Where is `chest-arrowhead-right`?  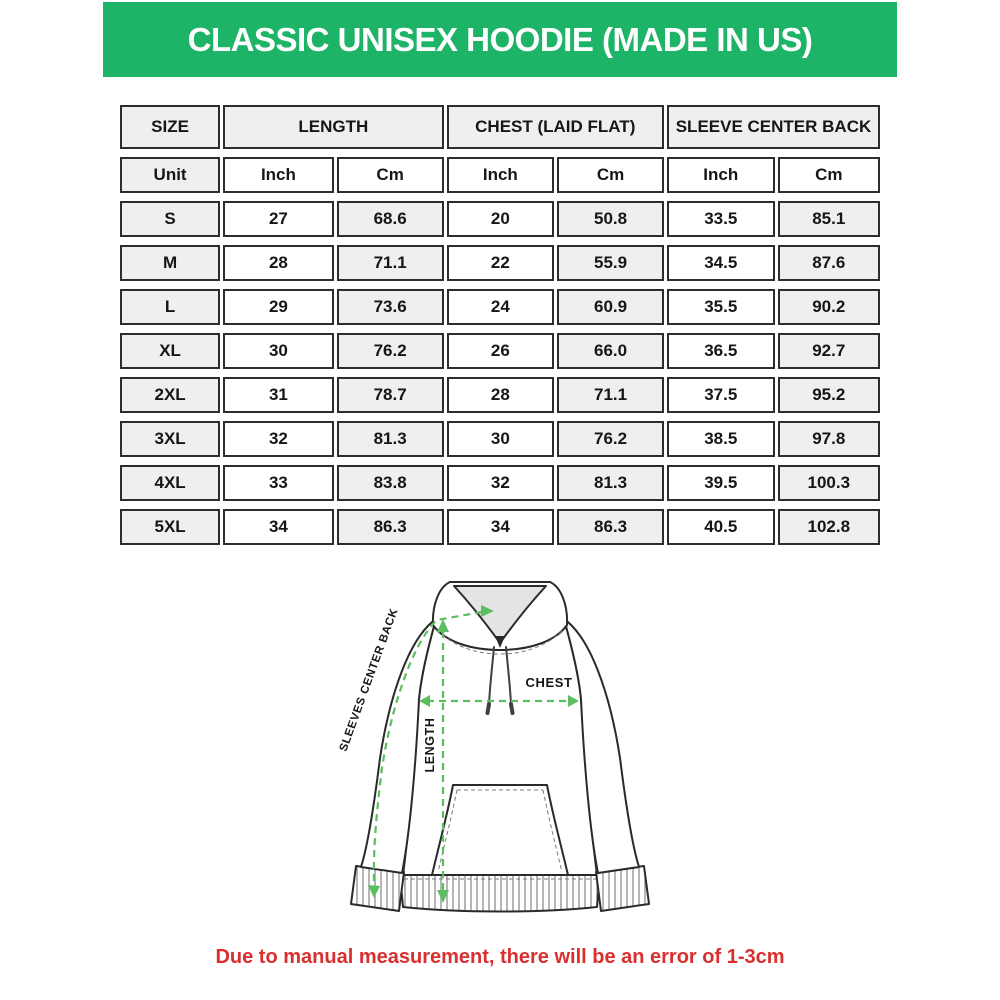 chest-arrowhead-right is located at coordinates (573, 701).